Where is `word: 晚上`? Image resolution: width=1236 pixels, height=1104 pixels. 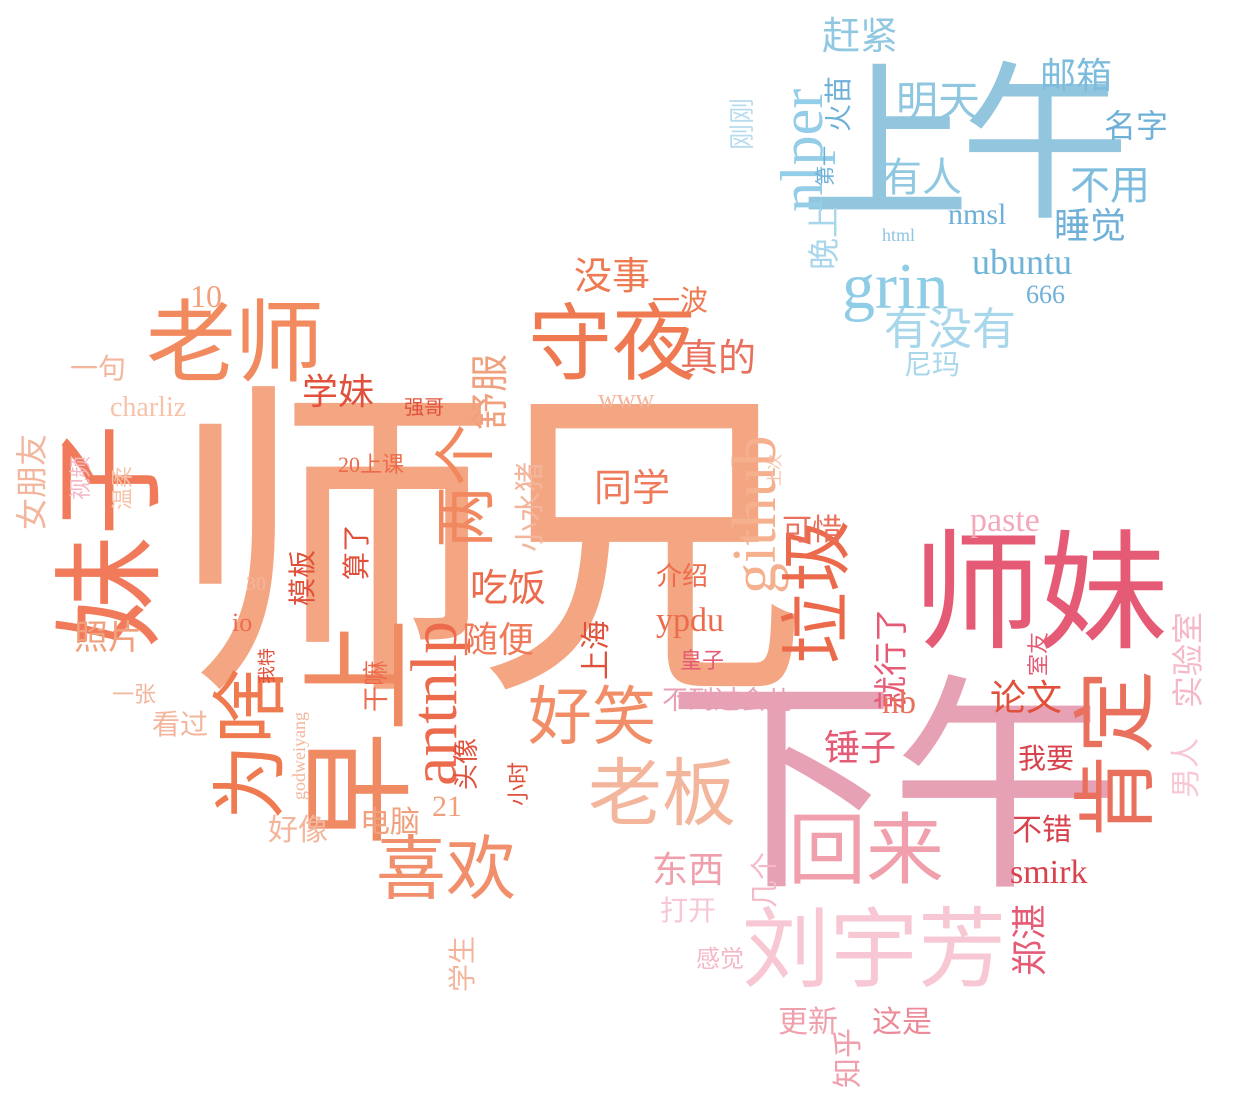 word: 晚上 is located at coordinates (824, 237).